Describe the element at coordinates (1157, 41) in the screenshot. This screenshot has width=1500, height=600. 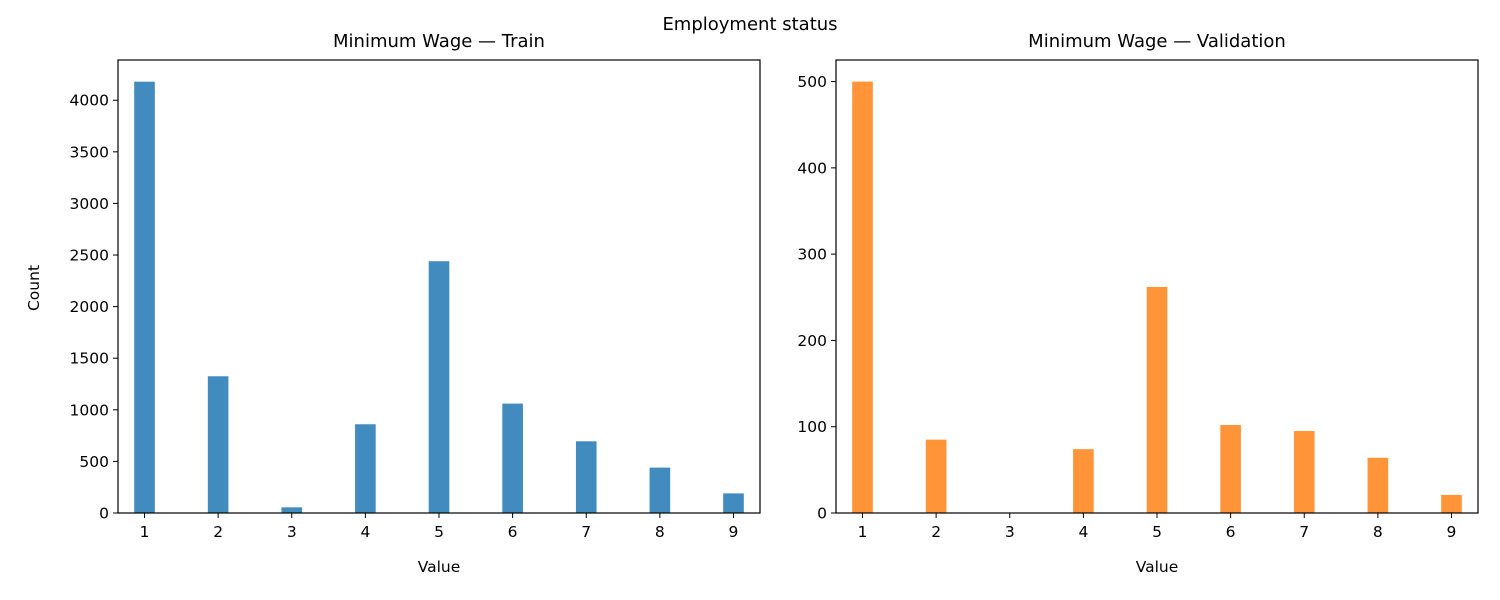
I see `chart-title: Minimum Wage — Validation` at that location.